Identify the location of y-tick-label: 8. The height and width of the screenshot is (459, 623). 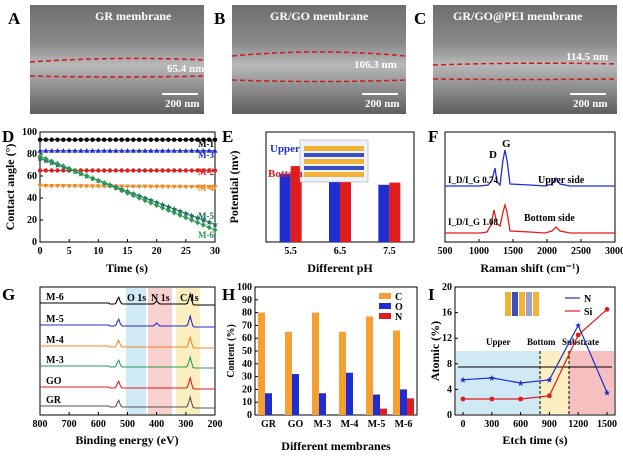
(449, 364).